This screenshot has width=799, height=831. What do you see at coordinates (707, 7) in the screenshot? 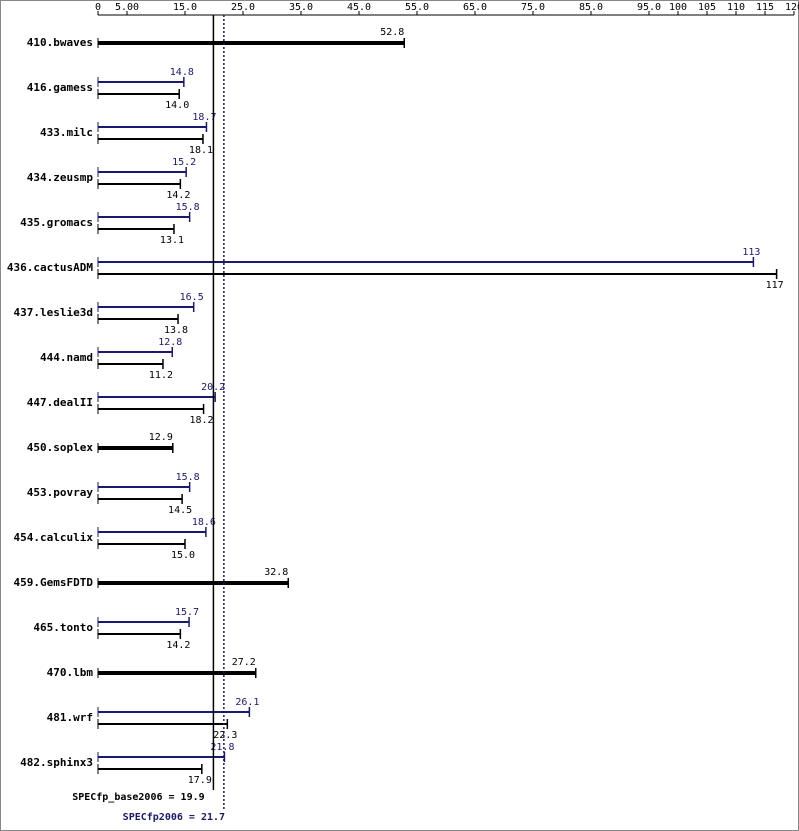
I see `x-tick-label: 105` at bounding box center [707, 7].